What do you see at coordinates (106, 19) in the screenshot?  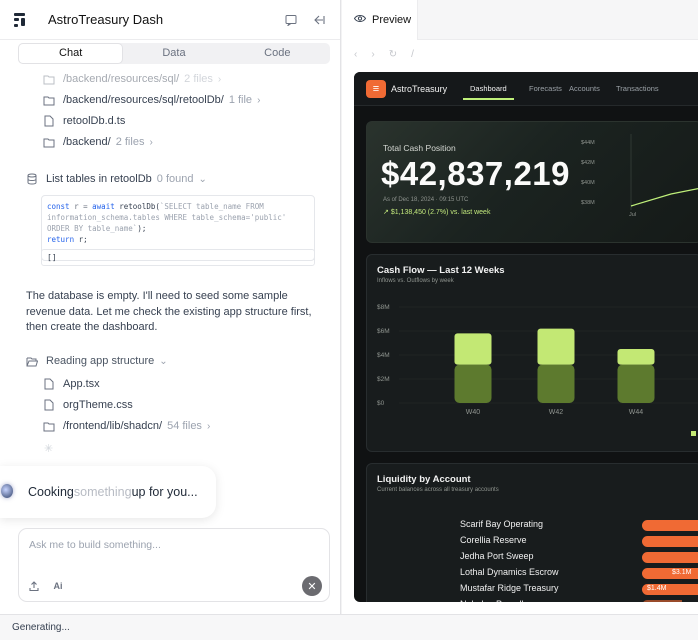 I see `app-title: AstroTreasury Dash` at bounding box center [106, 19].